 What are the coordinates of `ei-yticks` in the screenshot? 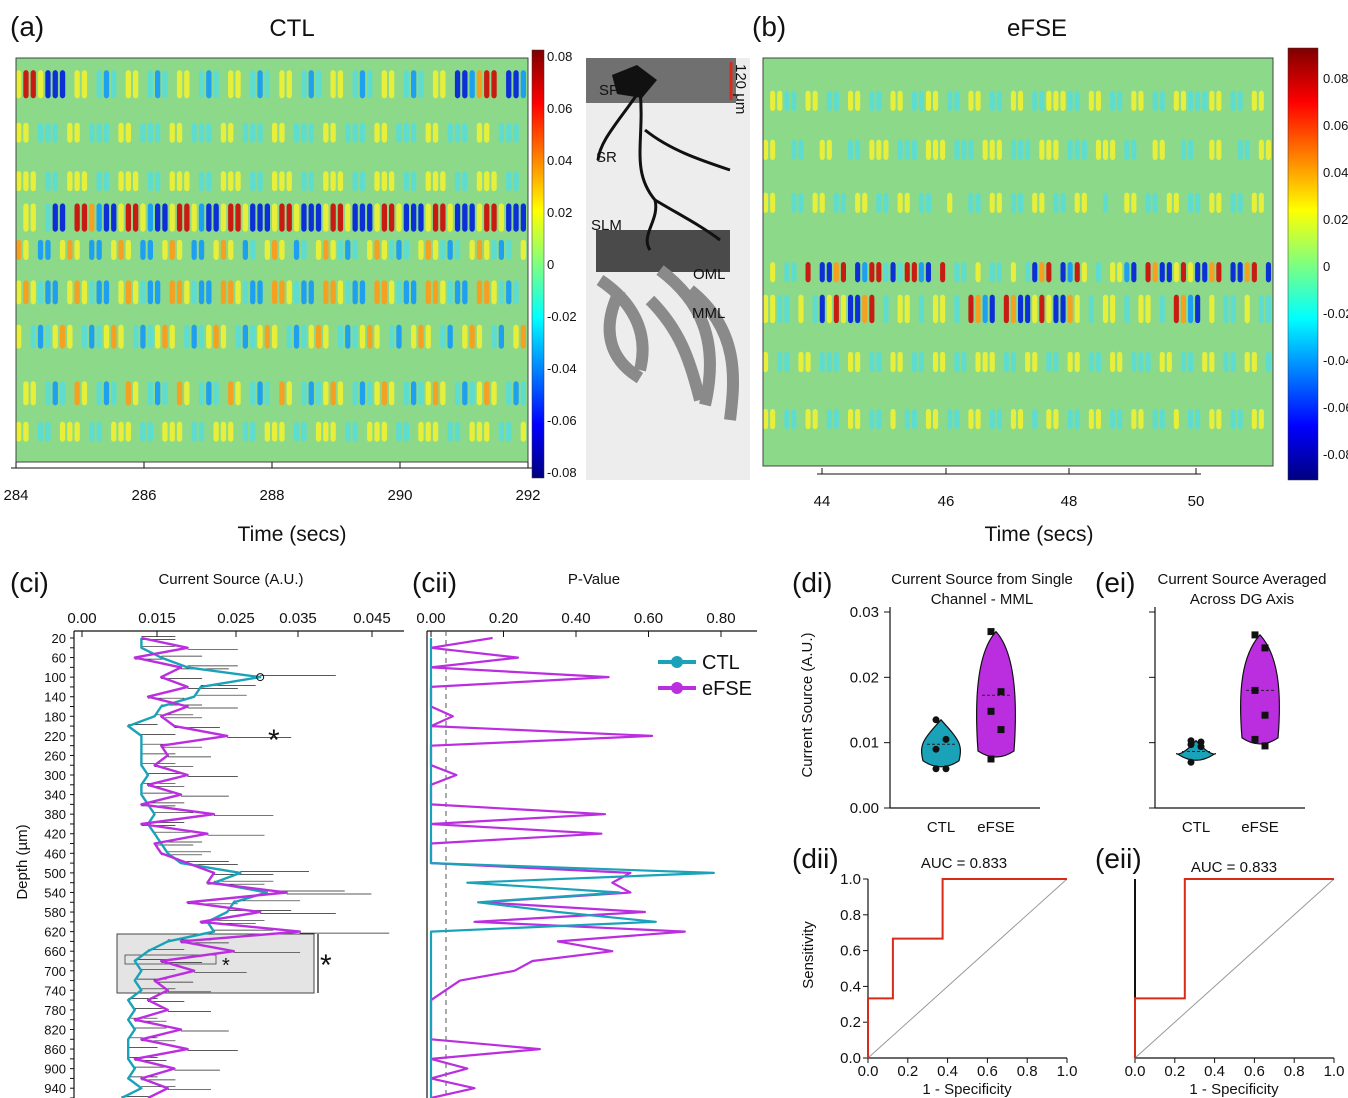 It's located at (1152, 710).